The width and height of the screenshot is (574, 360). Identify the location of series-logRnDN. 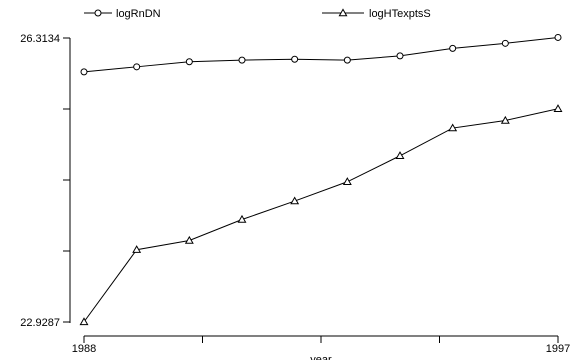
(321, 54).